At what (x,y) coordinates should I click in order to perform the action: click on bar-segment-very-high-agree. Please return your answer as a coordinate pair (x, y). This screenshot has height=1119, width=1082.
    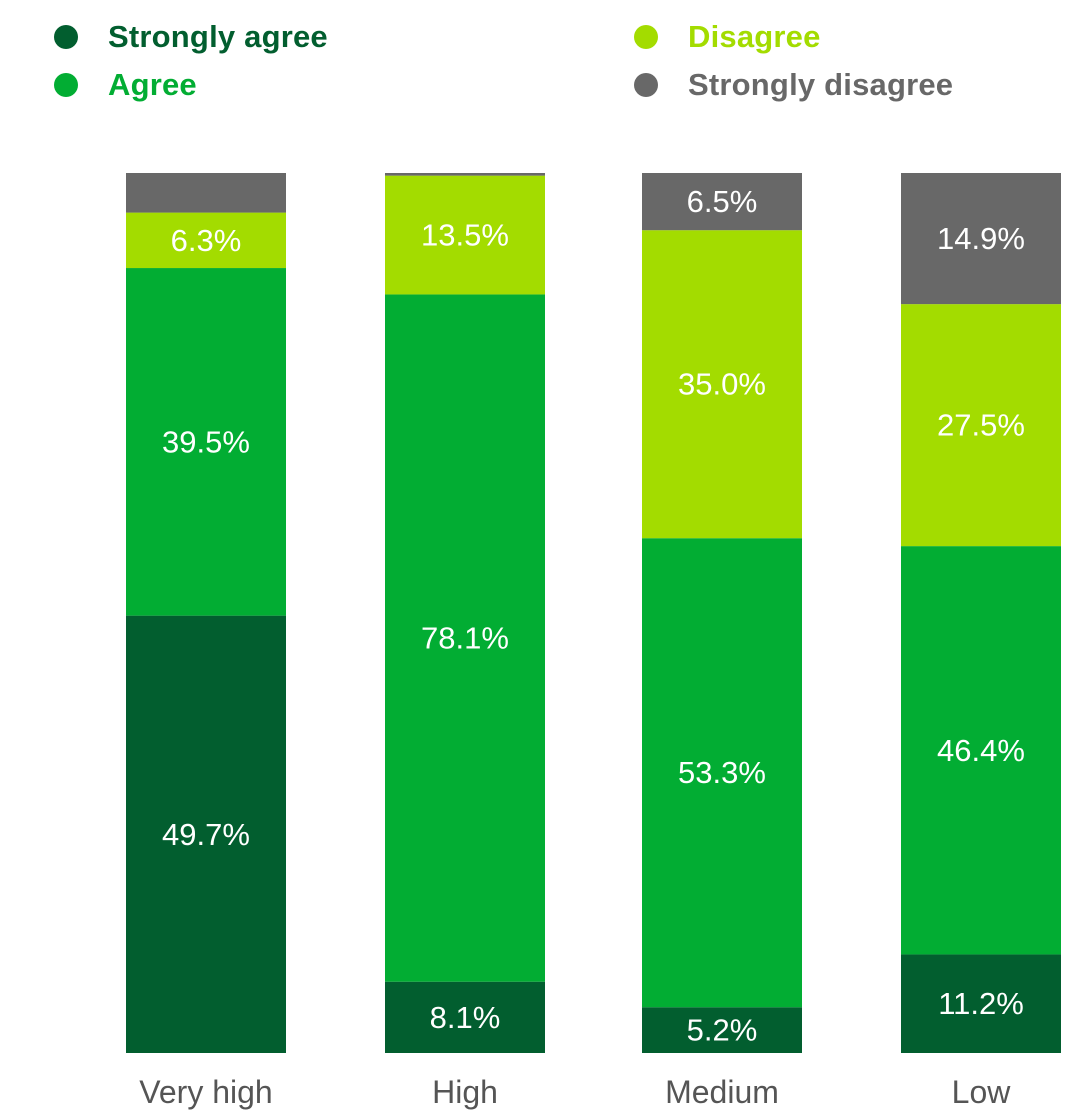
    Looking at the image, I should click on (206, 442).